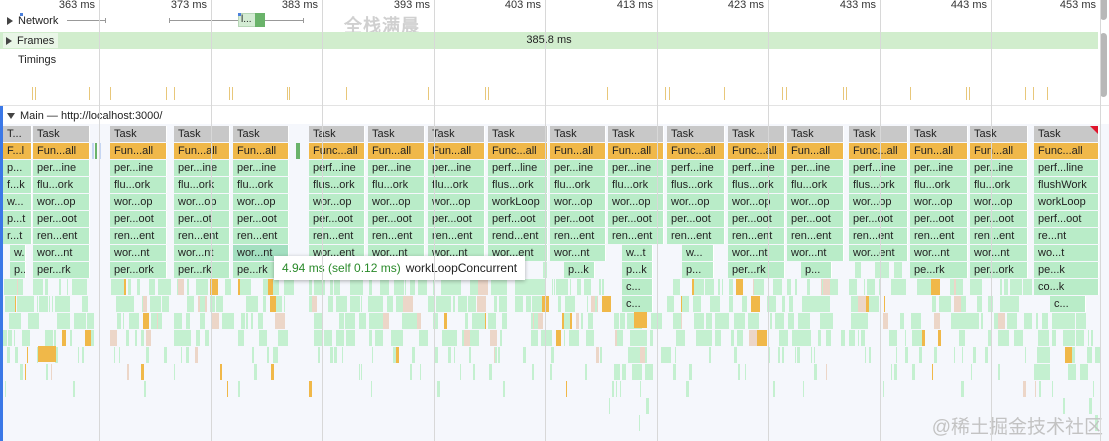  Describe the element at coordinates (337, 185) in the screenshot. I see `call-frame: flus...ork` at that location.